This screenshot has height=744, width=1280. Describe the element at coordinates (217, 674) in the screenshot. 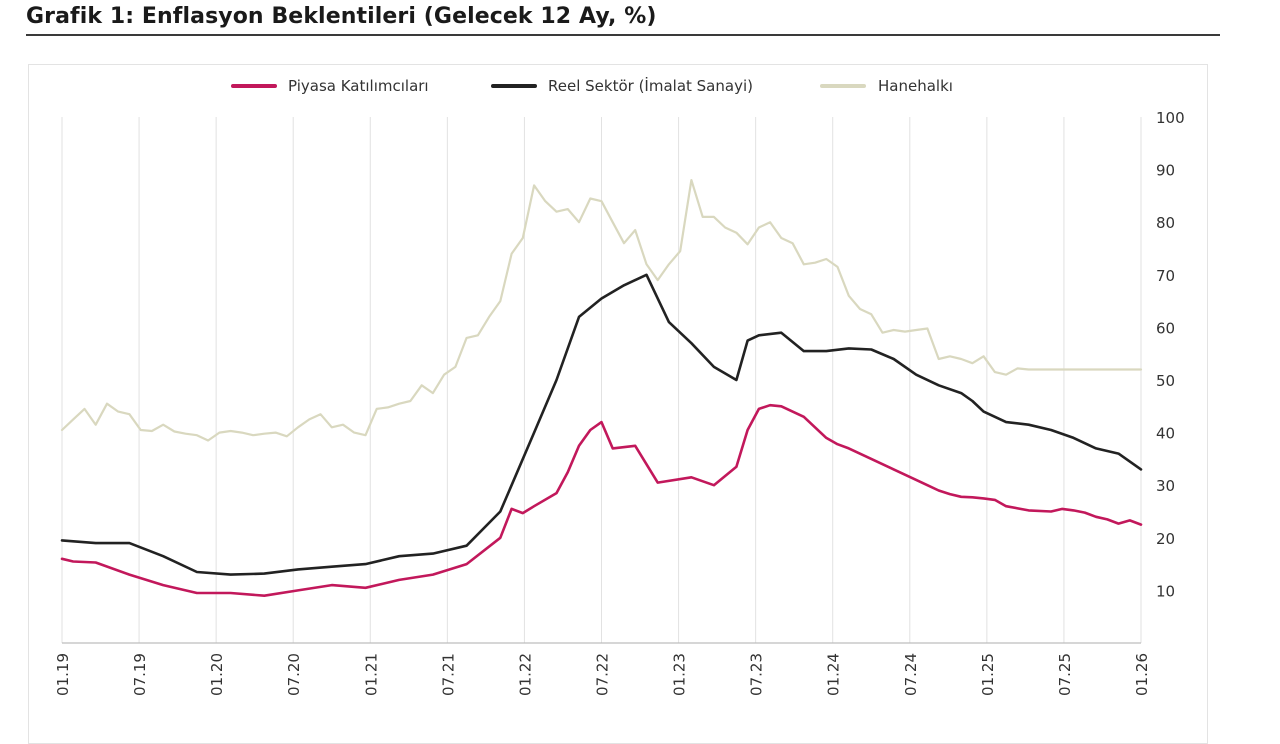

I see `x-tick-label: 01.20` at that location.